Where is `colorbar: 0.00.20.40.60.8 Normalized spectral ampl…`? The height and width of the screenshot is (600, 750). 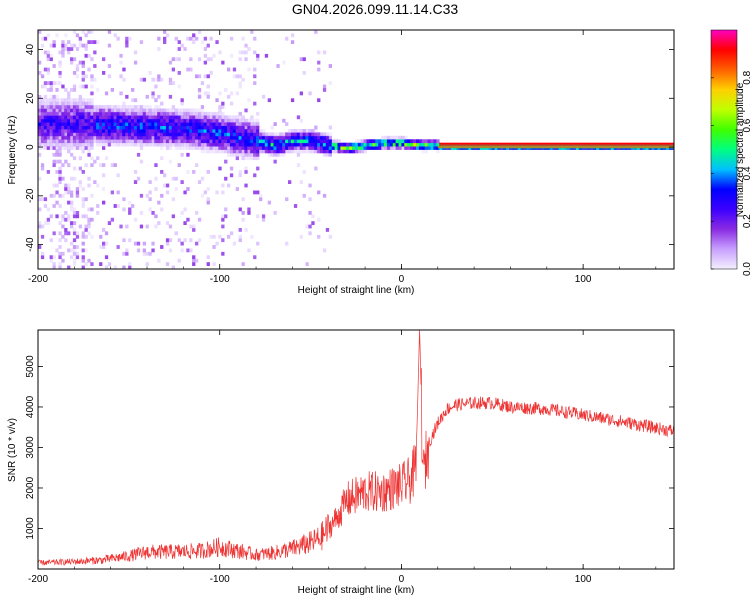
colorbar: 0.00.20.40.60.8 Normalized spectral ampl… is located at coordinates (730, 152).